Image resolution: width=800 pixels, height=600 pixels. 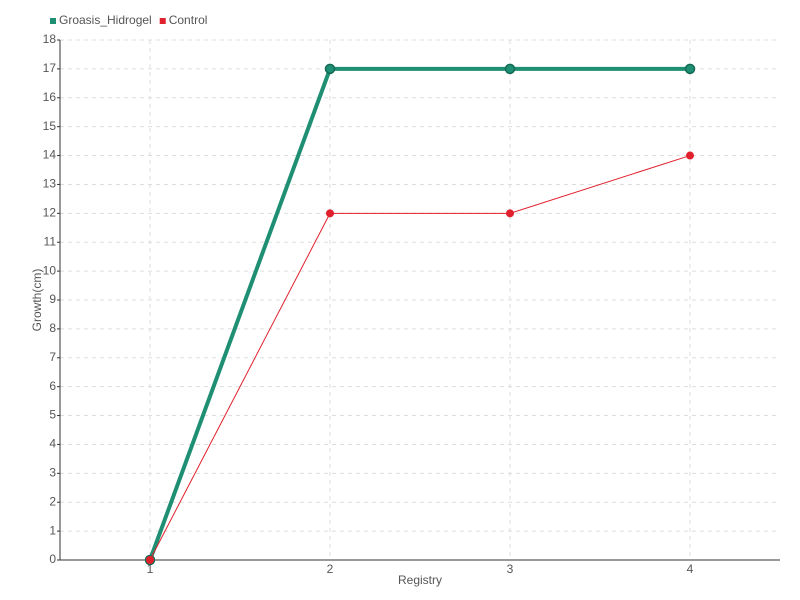 What do you see at coordinates (690, 569) in the screenshot?
I see `x-tick-label: 4` at bounding box center [690, 569].